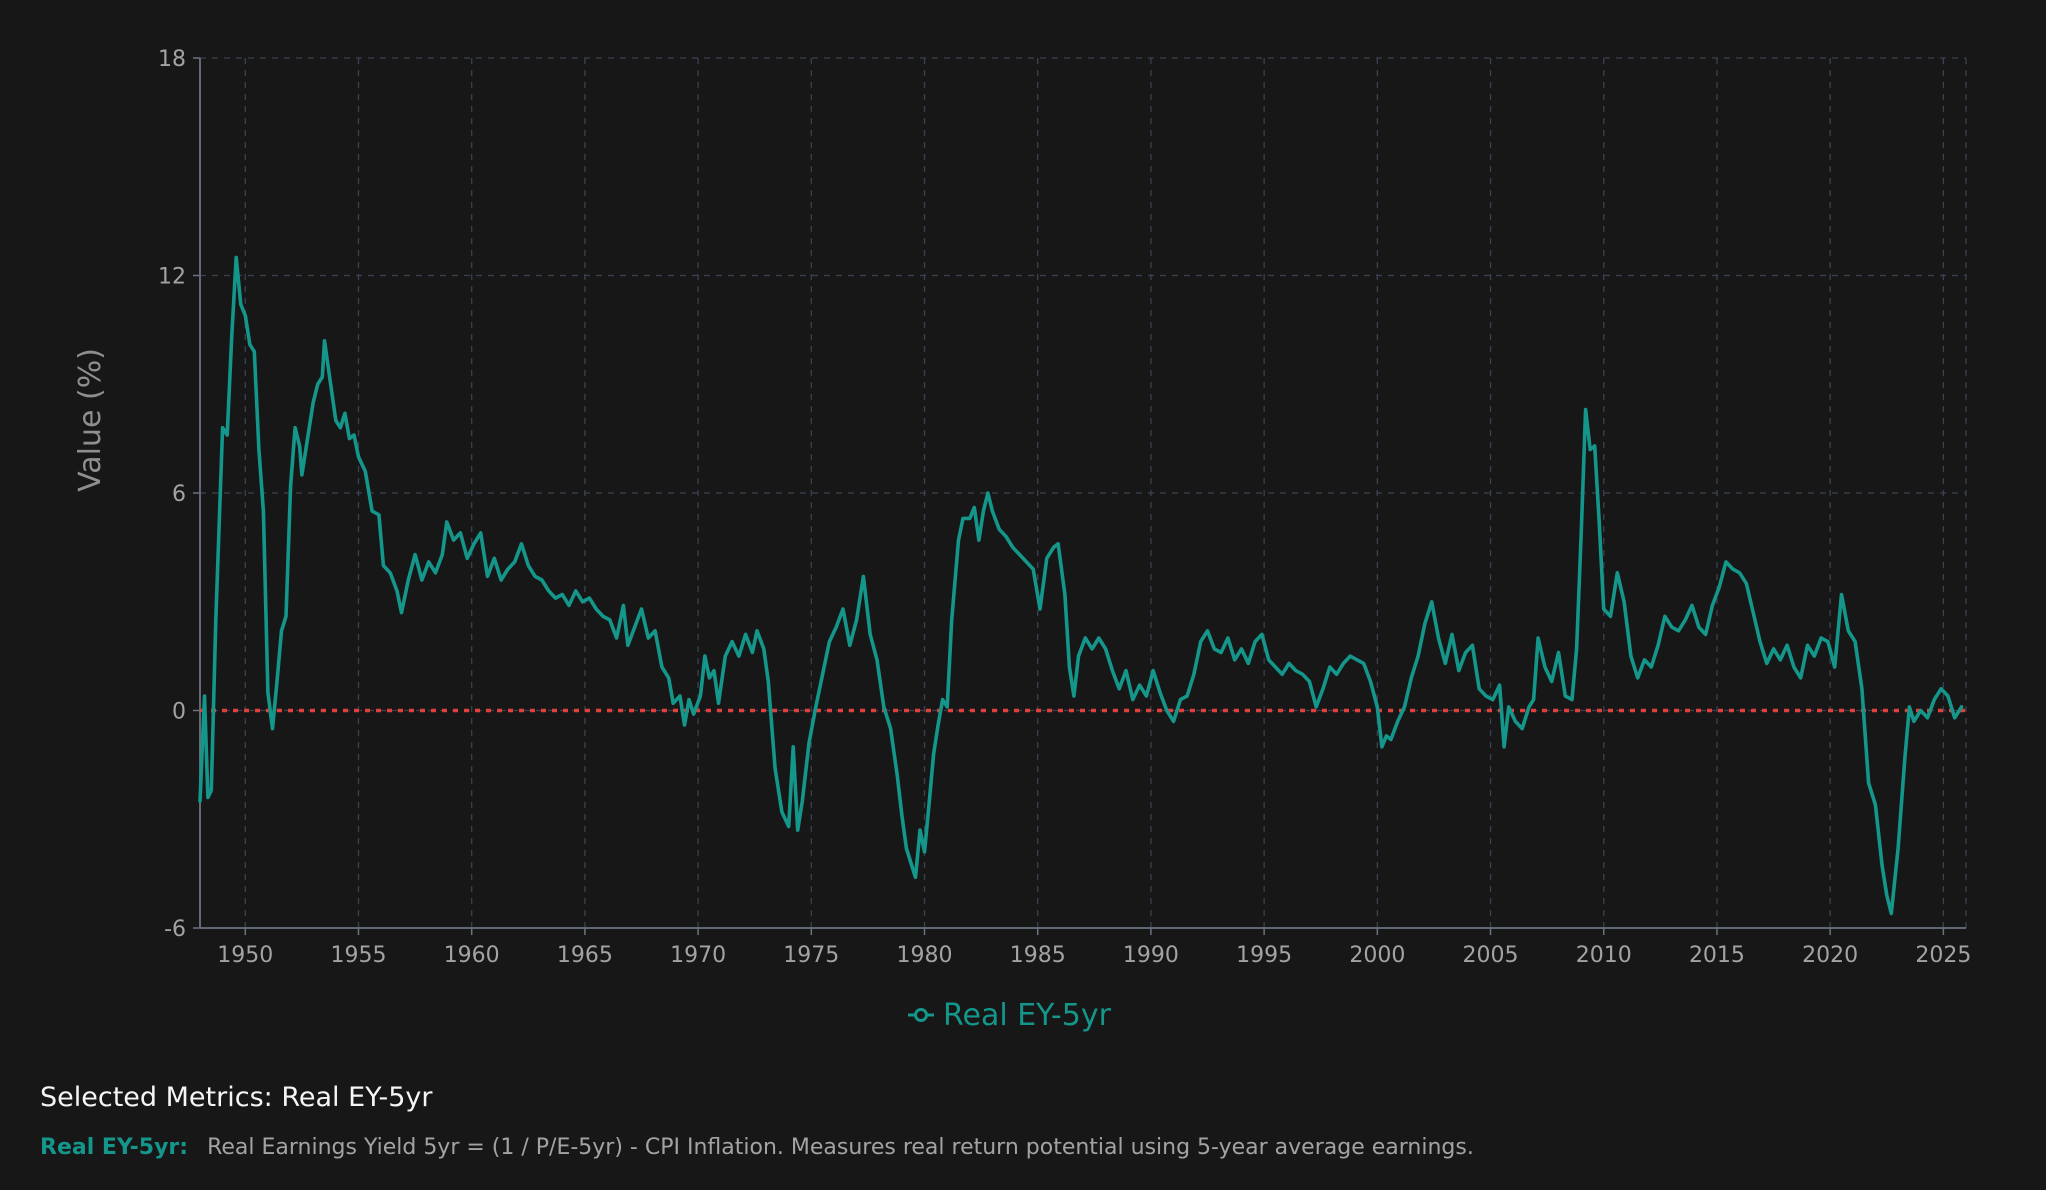 The image size is (2046, 1190). Describe the element at coordinates (114, 1147) in the screenshot. I see `metric-name: Real EY-5yr:` at that location.